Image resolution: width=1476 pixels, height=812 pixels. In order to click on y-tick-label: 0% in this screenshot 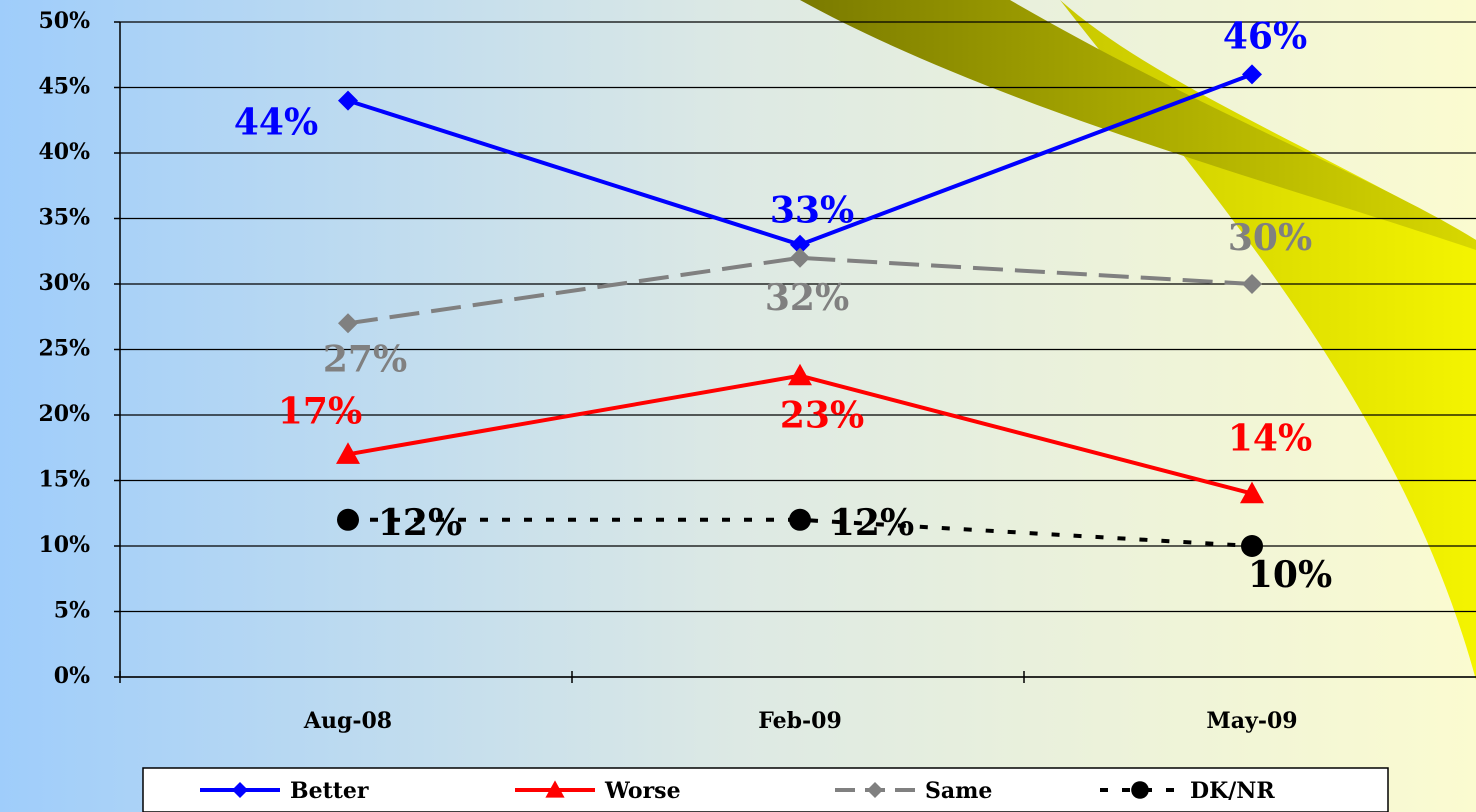, I will do `click(72, 676)`.